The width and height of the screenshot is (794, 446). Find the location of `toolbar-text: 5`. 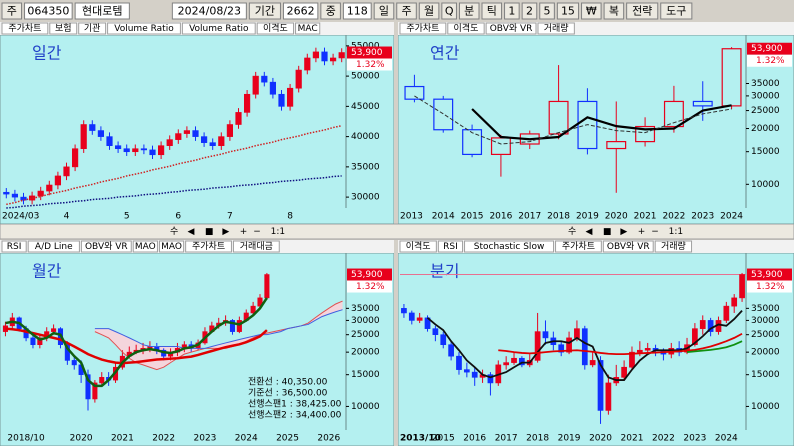

toolbar-text: 5 is located at coordinates (547, 11).